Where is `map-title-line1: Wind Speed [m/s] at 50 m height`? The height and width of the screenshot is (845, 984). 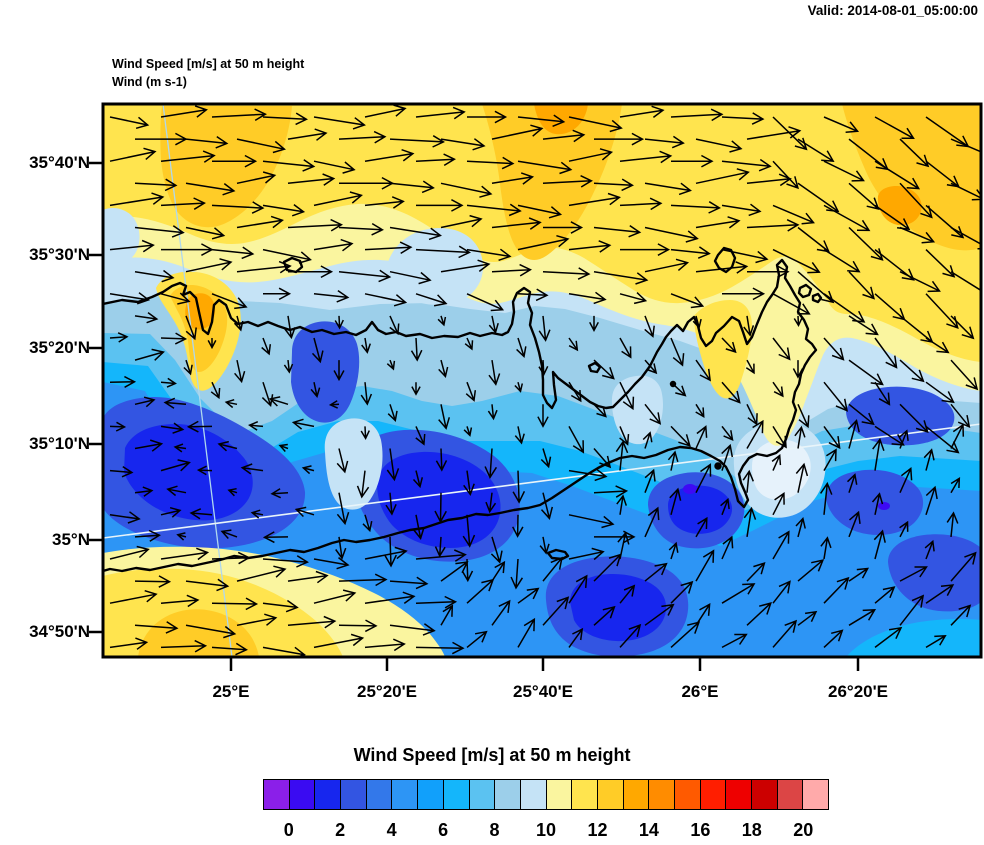 map-title-line1: Wind Speed [m/s] at 50 m height is located at coordinates (208, 64).